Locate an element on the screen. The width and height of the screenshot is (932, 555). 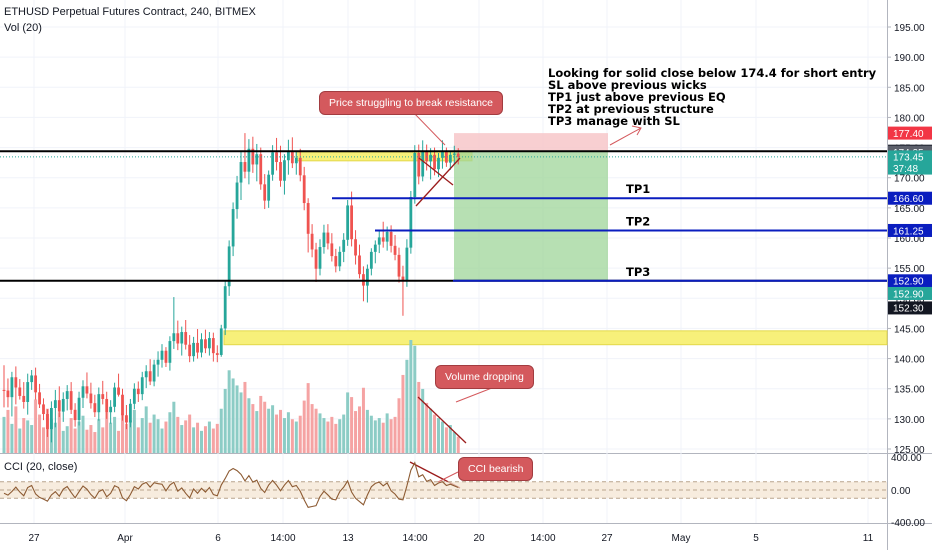
tp-label: TP3 is located at coordinates (638, 272).